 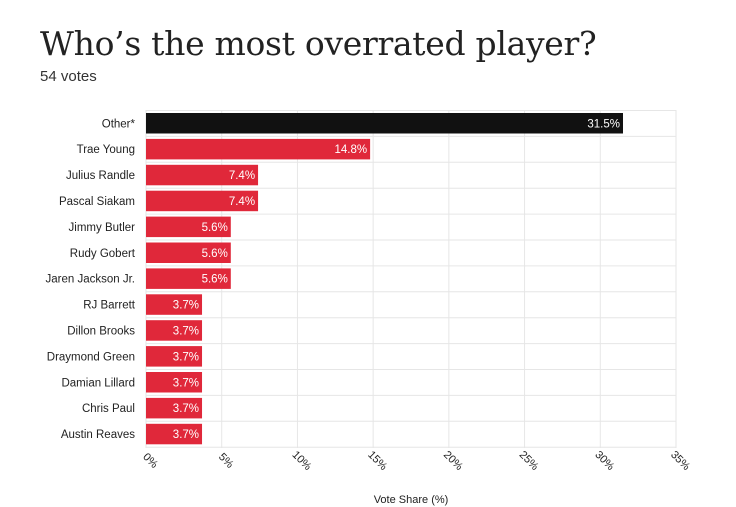 What do you see at coordinates (603, 124) in the screenshot?
I see `value-label: 31.5%` at bounding box center [603, 124].